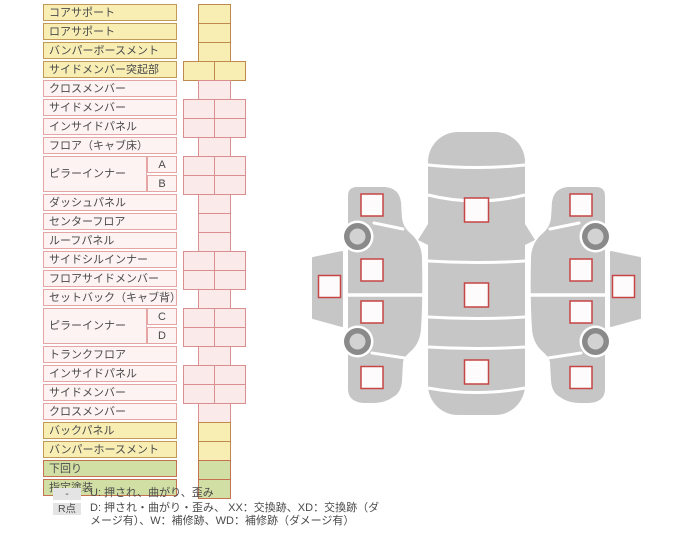  Describe the element at coordinates (104, 278) in the screenshot. I see `part-name: フロアサイドメンバー` at that location.